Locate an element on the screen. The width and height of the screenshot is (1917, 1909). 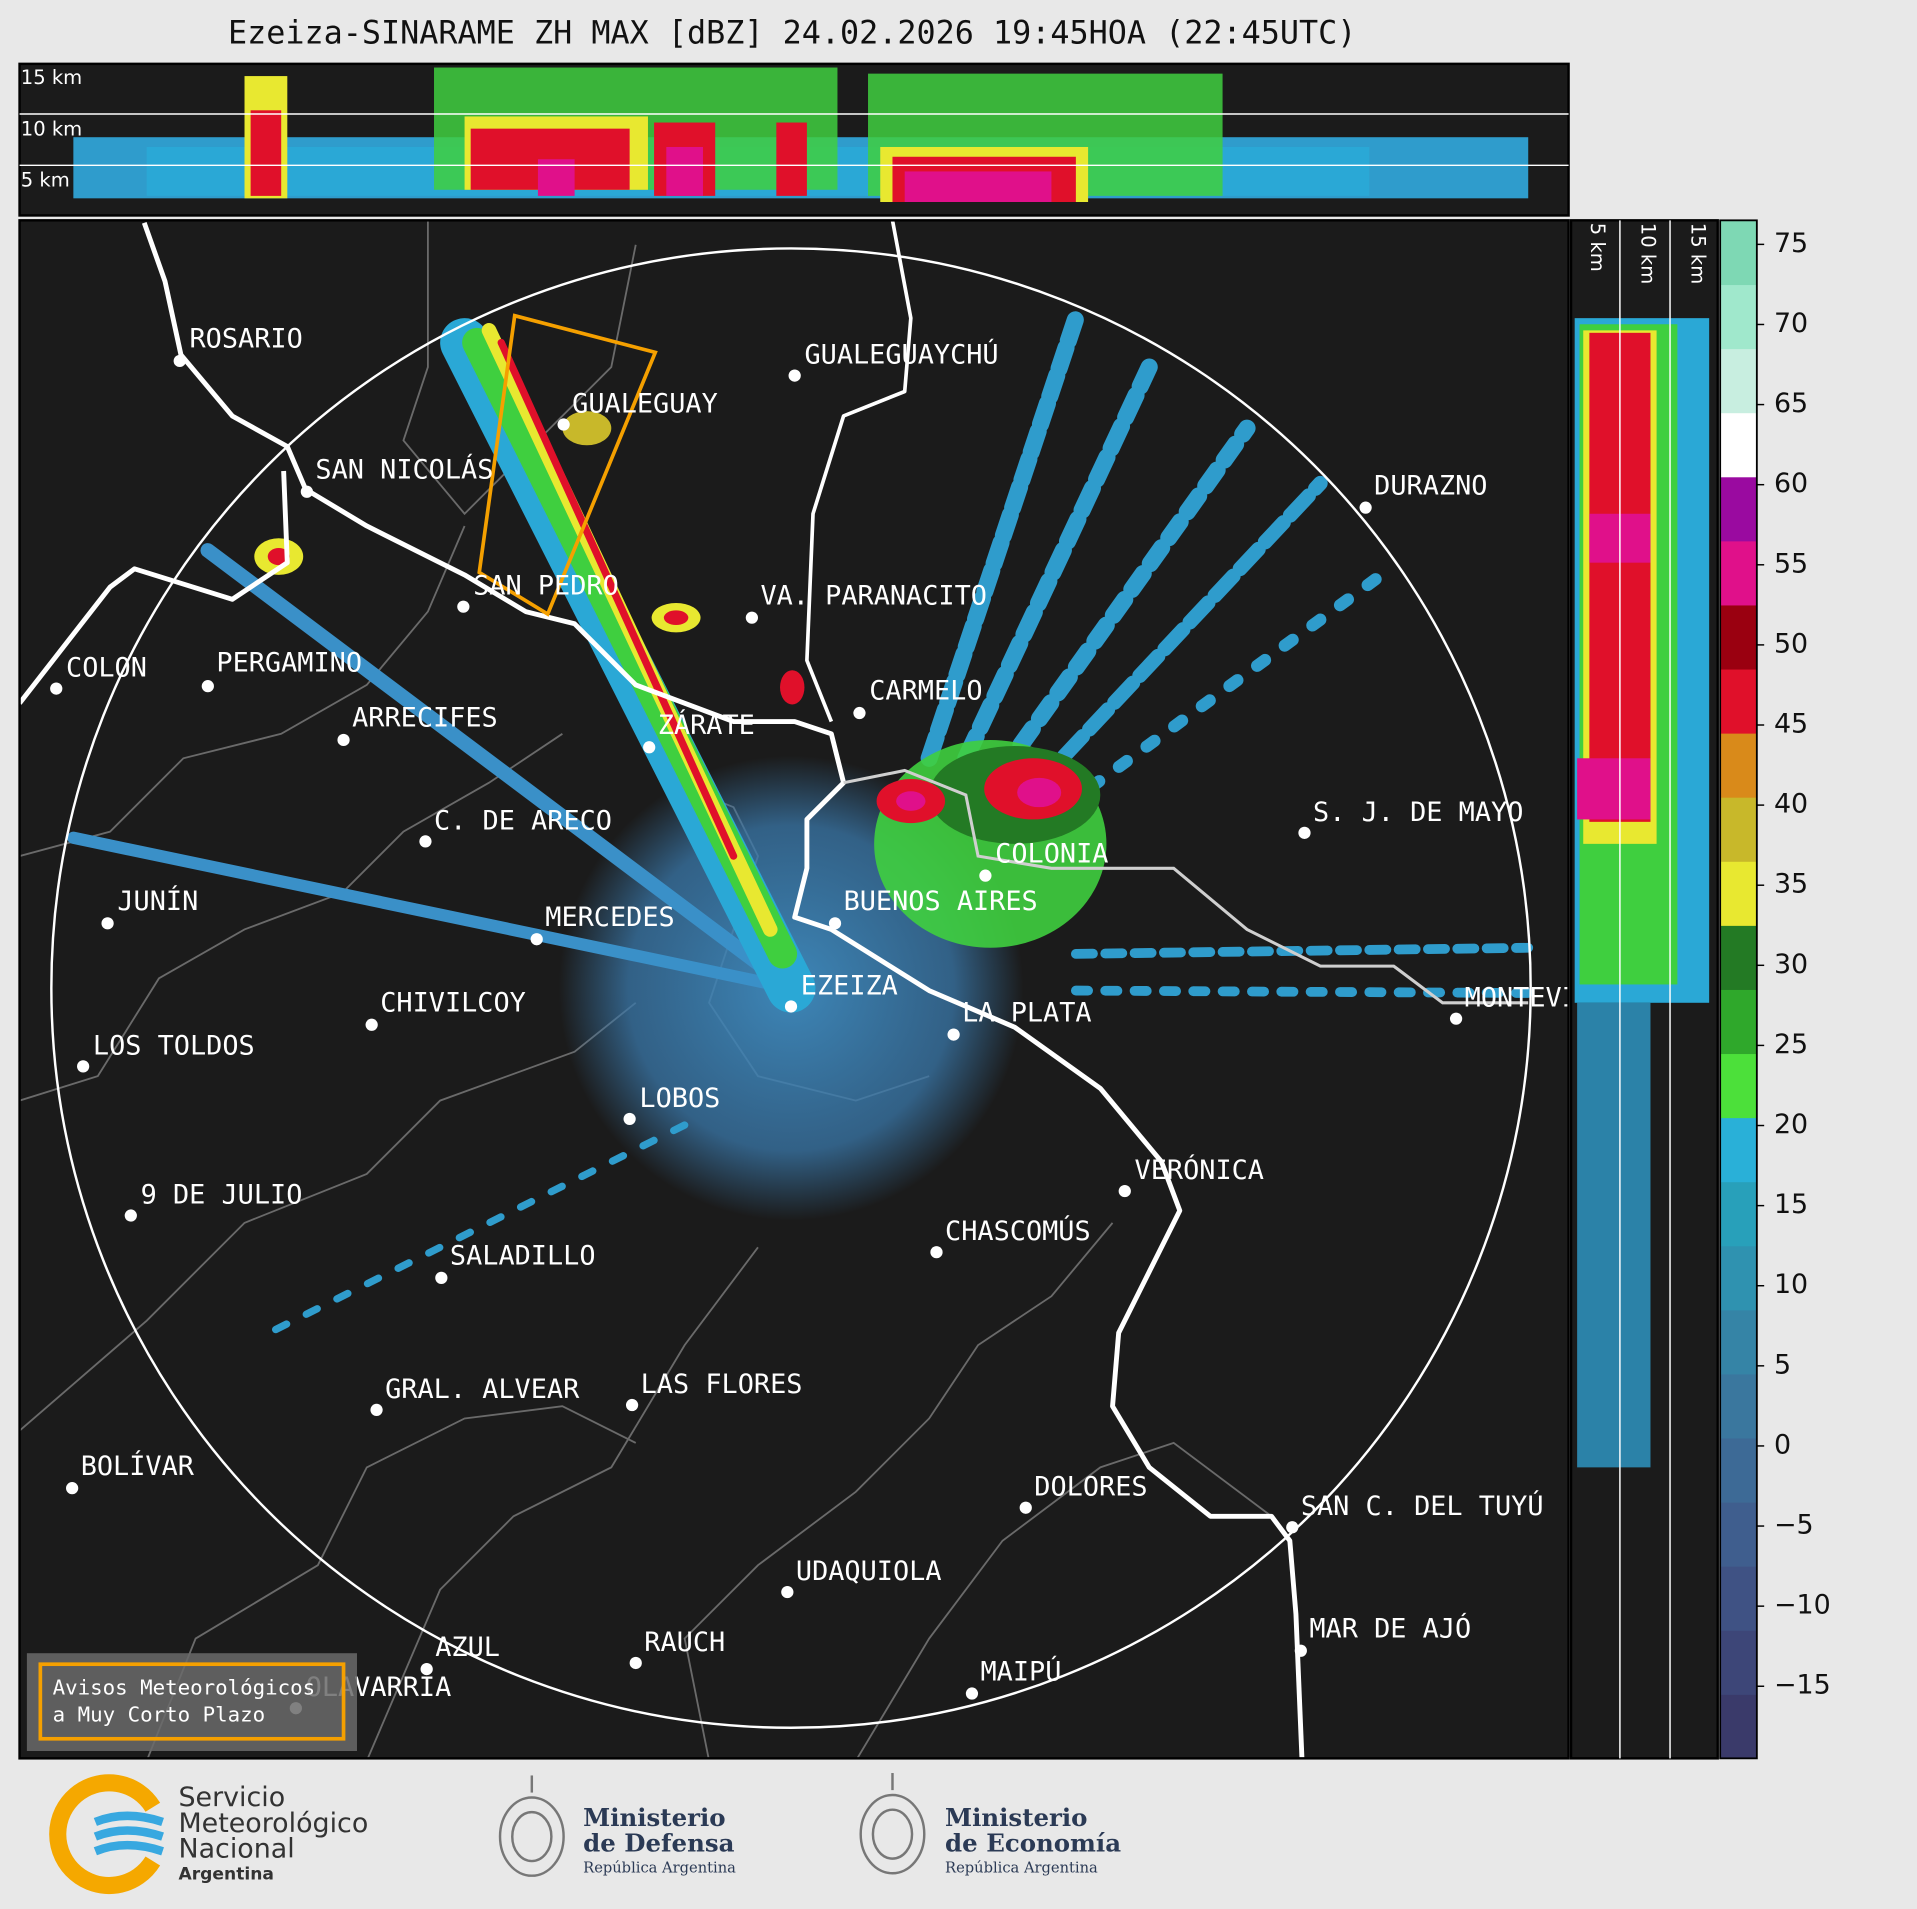
city-label: DOLORES is located at coordinates (1090, 1487).